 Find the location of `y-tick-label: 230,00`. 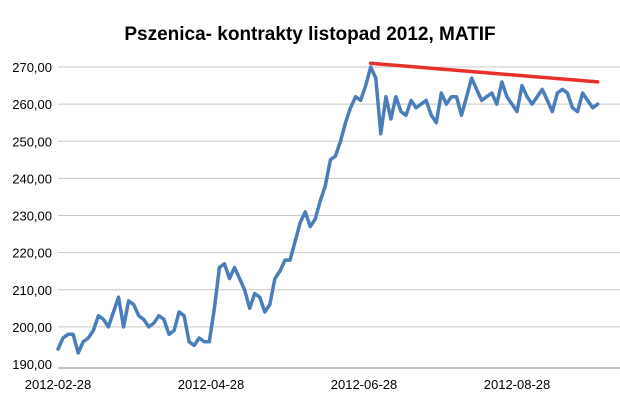

y-tick-label: 230,00 is located at coordinates (32, 216).